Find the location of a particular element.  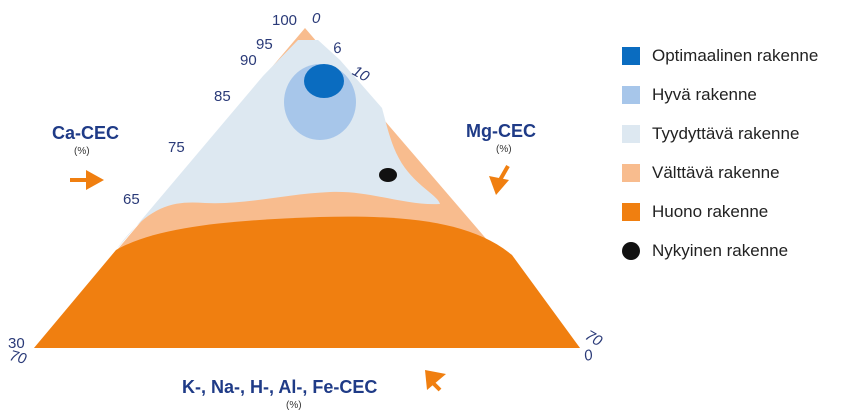

zone-optimal is located at coordinates (324, 81).